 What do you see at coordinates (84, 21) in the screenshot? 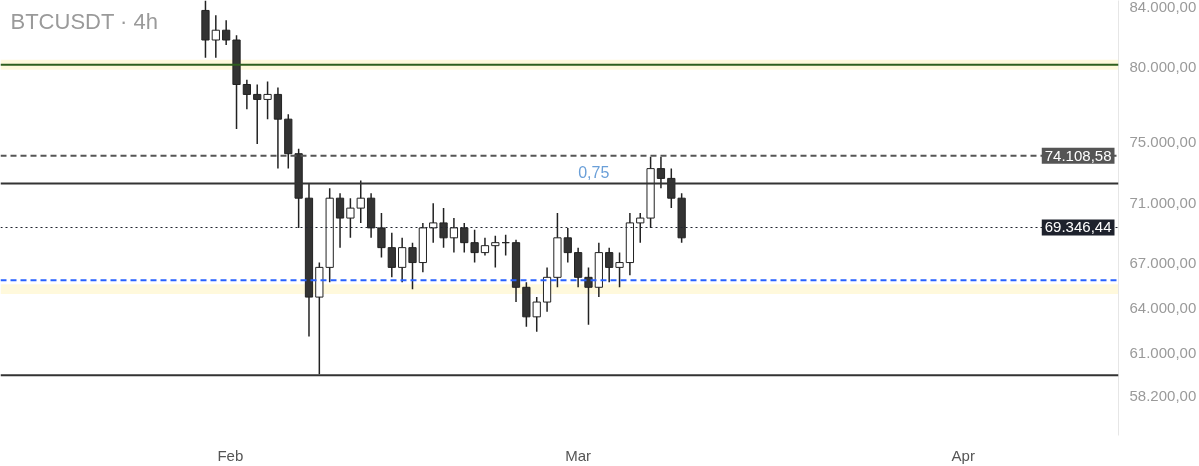
I see `chart-title: BTCUSDT · 4h` at bounding box center [84, 21].